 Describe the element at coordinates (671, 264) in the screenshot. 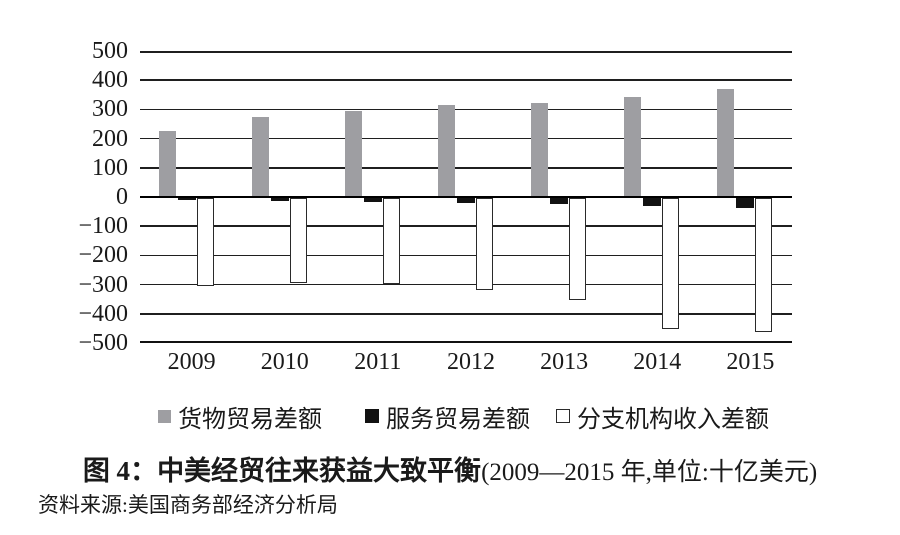

I see `bar-white-2014` at that location.